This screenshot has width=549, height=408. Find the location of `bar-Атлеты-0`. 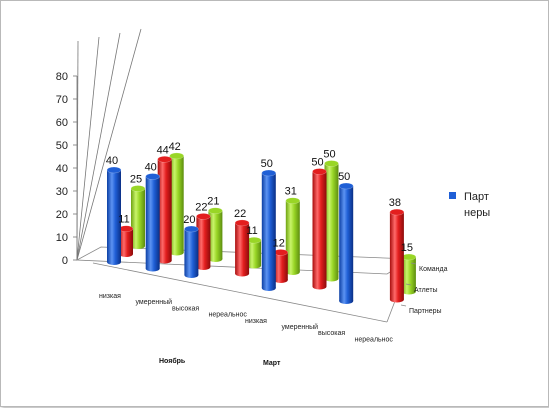

bar-Атлеты-0 is located at coordinates (126, 241).